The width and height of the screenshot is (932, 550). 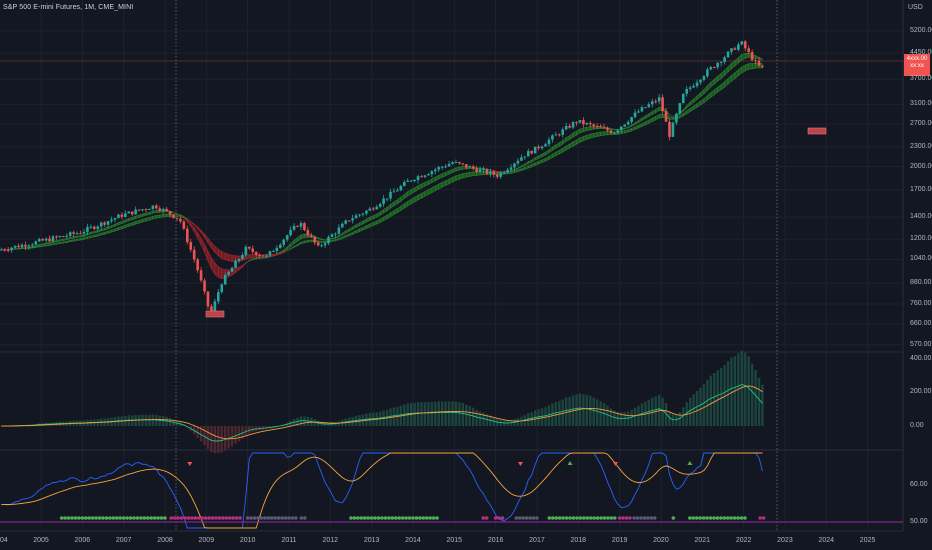 I want to click on time-axis-label: 2011, so click(x=289, y=540).